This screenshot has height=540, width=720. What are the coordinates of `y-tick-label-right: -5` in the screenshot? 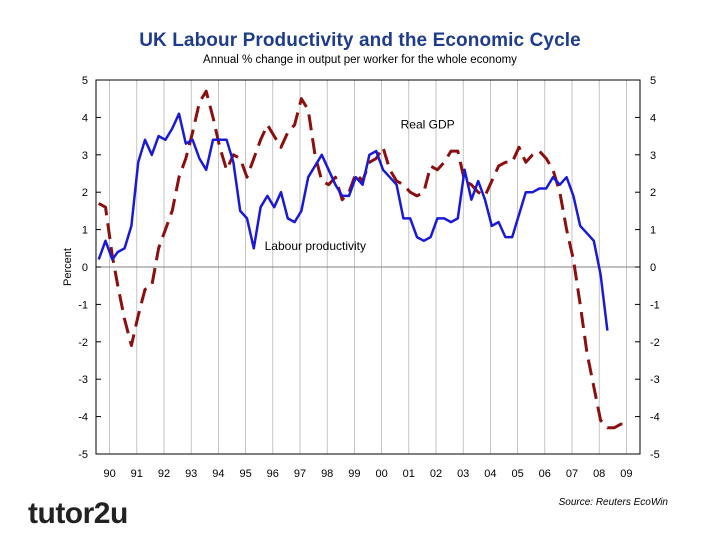 It's located at (655, 455).